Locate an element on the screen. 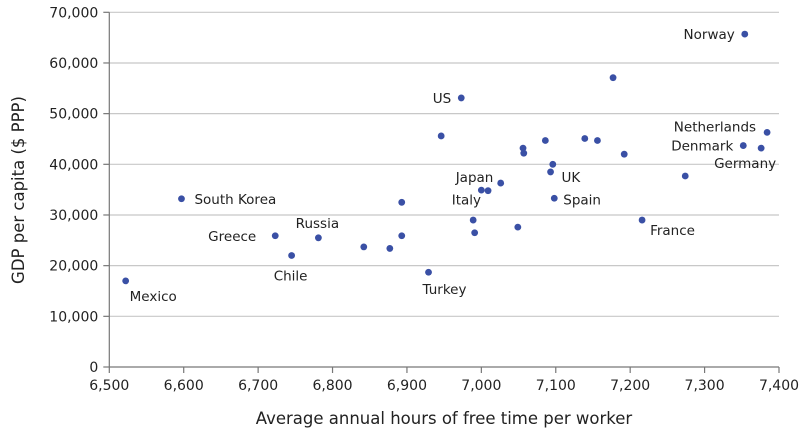 The image size is (810, 438). y-tick-label: 70,000 is located at coordinates (73, 13).